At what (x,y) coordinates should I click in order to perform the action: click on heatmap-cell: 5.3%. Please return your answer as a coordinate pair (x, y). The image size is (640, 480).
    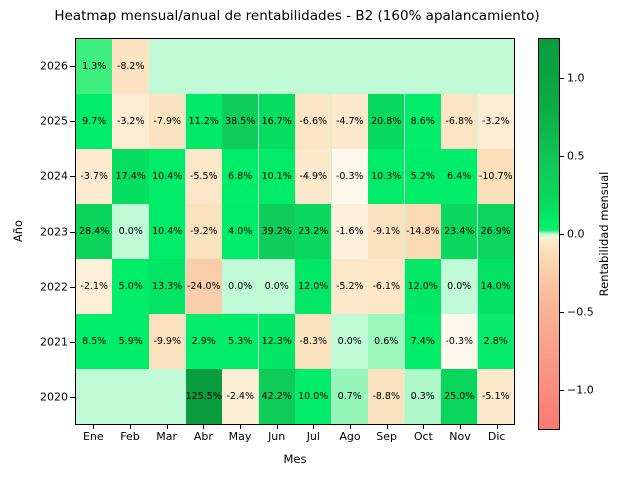
    Looking at the image, I should click on (240, 341).